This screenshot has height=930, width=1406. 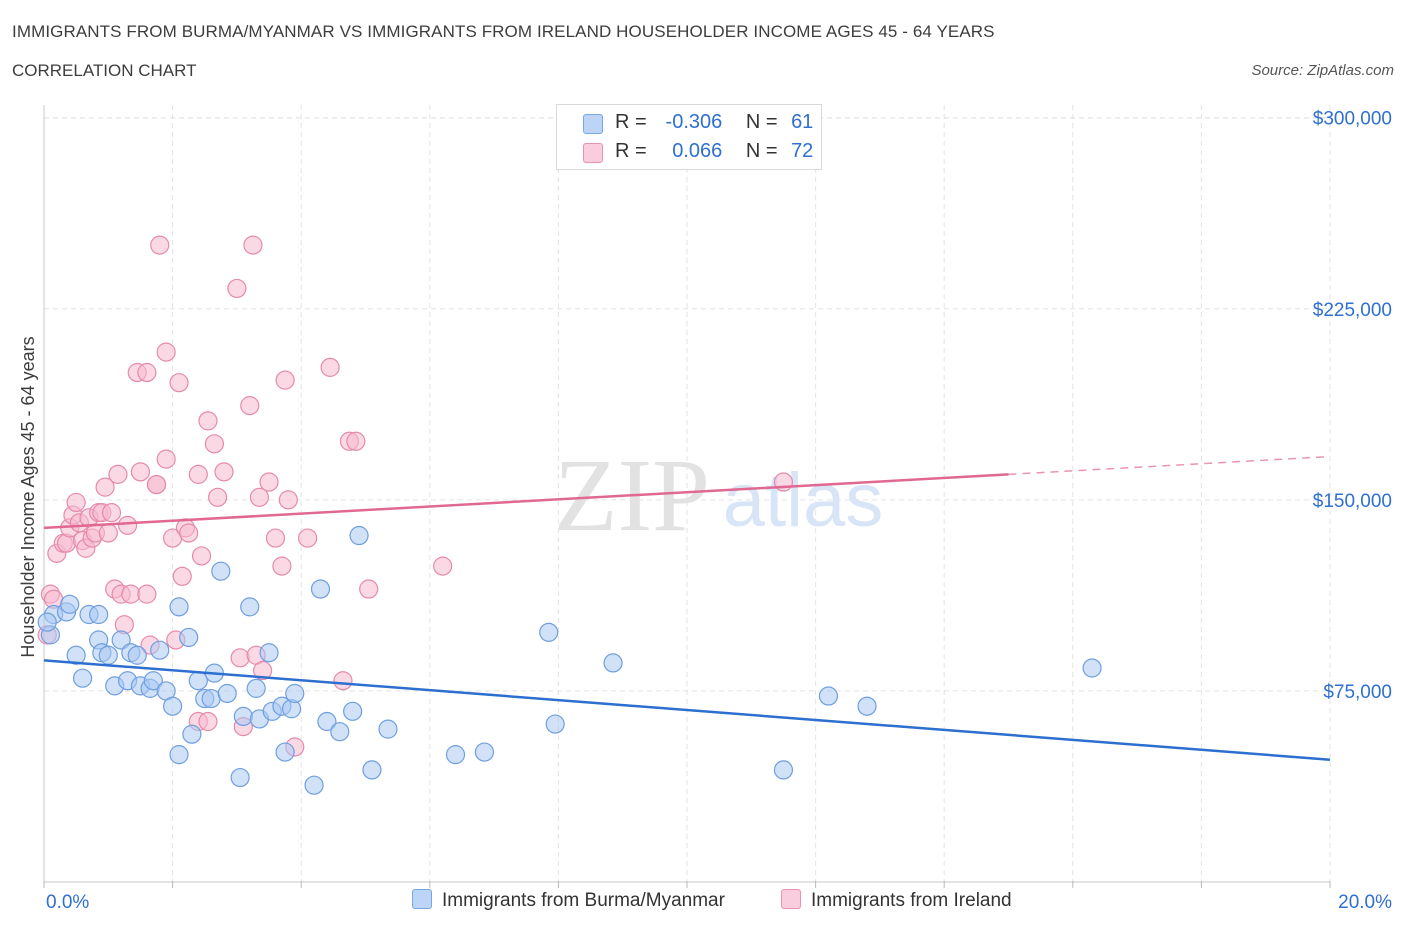 What do you see at coordinates (911, 900) in the screenshot?
I see `legend-label-ireland: Immigrants from Ireland` at bounding box center [911, 900].